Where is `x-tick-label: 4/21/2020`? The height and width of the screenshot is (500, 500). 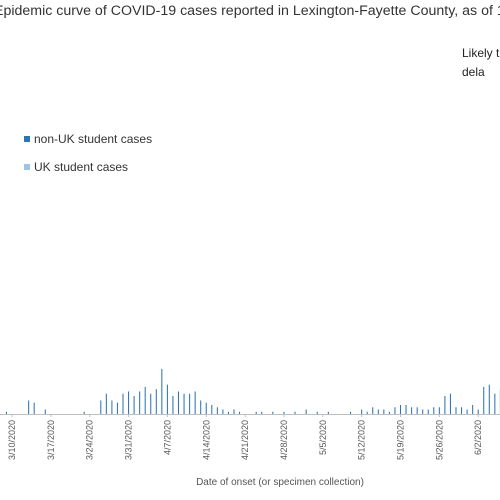 x-tick-label: 4/21/2020 is located at coordinates (245, 440).